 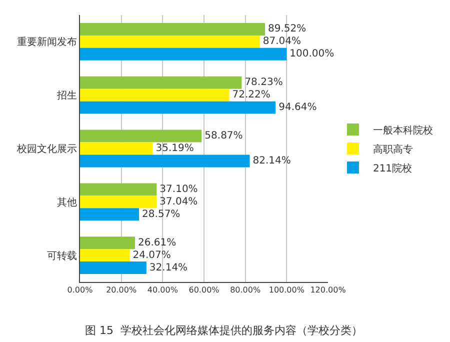 What do you see at coordinates (271, 160) in the screenshot?
I see `data-label: 82.14%` at bounding box center [271, 160].